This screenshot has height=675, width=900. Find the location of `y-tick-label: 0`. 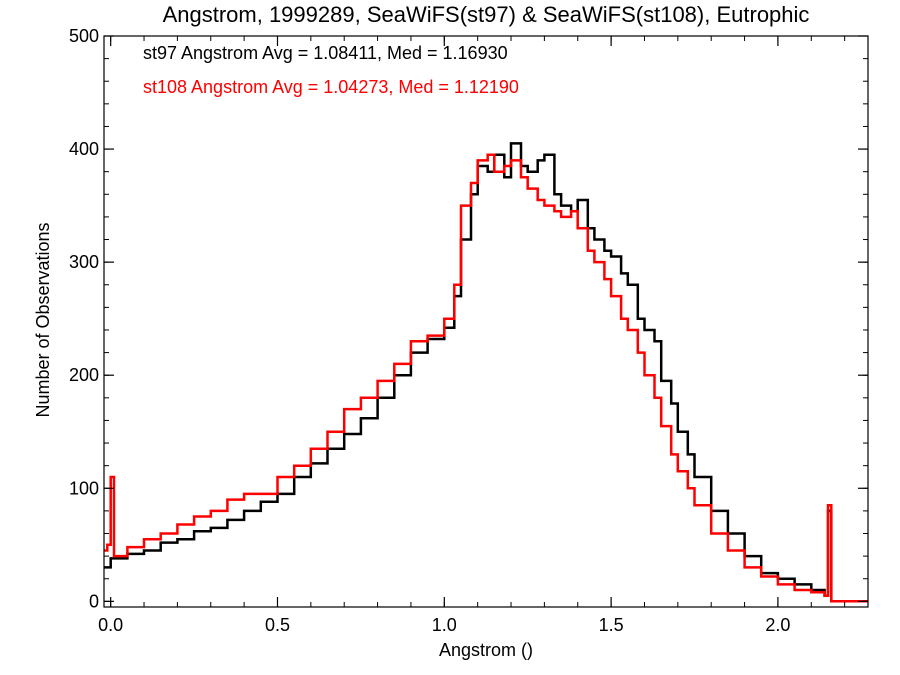

y-tick-label: 0 is located at coordinates (94, 601).